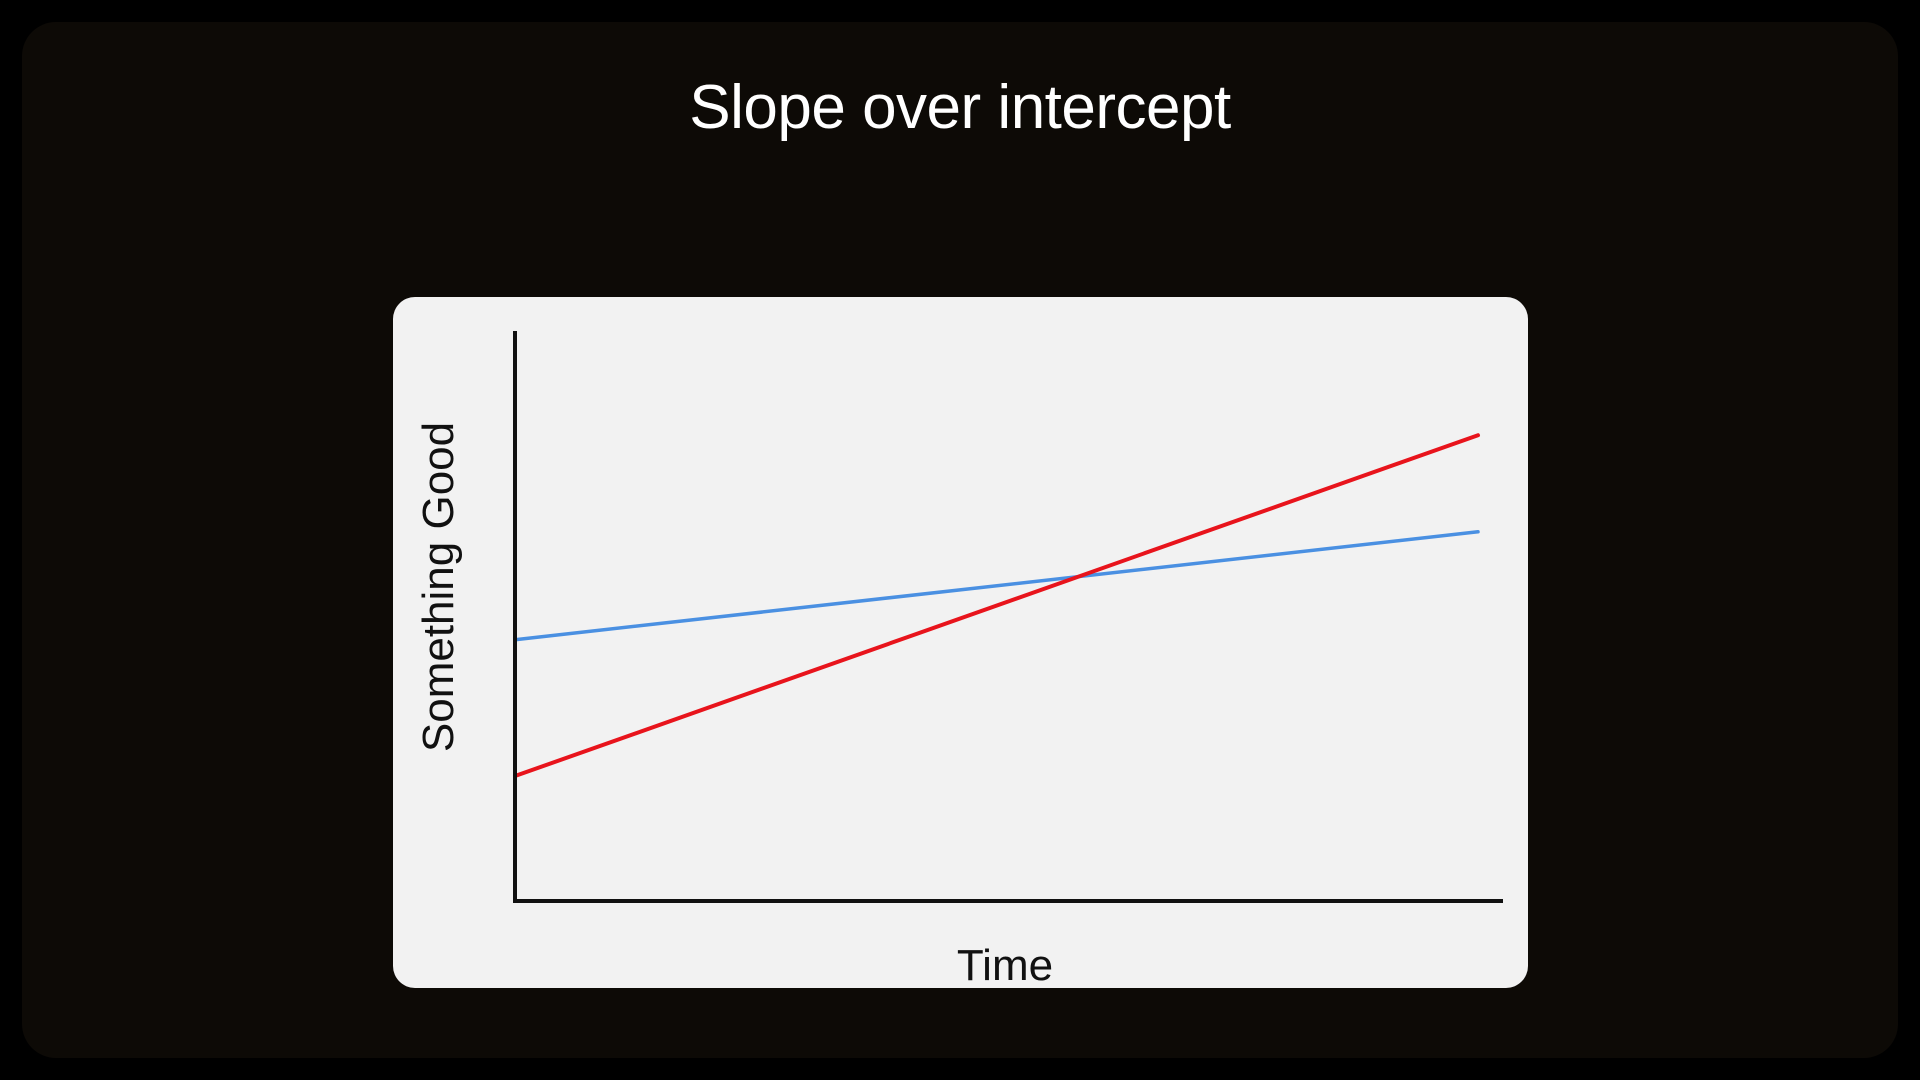  What do you see at coordinates (438, 587) in the screenshot?
I see `y-axis-label: Something Good` at bounding box center [438, 587].